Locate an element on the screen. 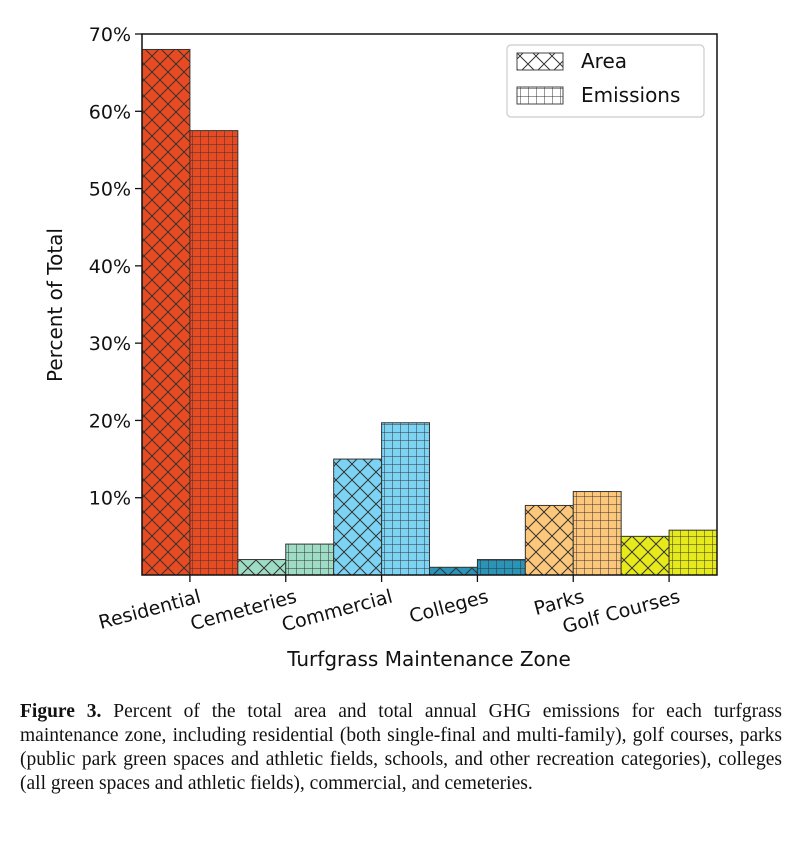  bar-residential-emissions is located at coordinates (214, 353).